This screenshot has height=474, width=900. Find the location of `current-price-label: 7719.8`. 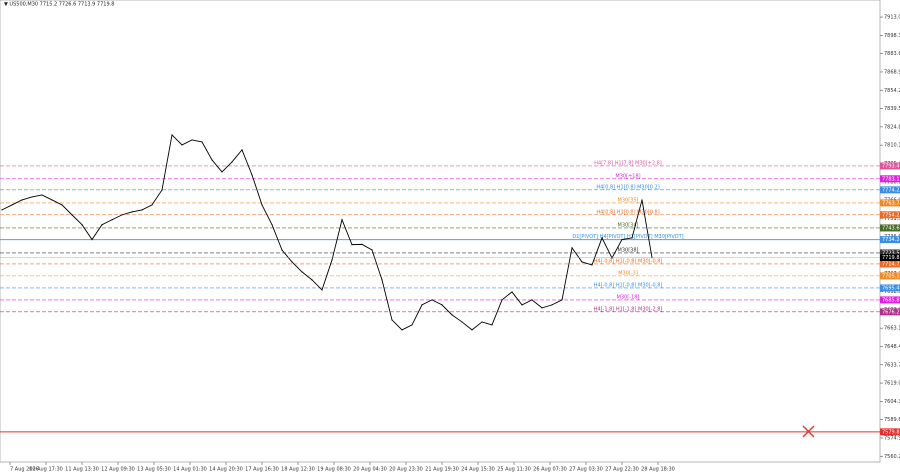

current-price-label: 7719.8 is located at coordinates (891, 258).